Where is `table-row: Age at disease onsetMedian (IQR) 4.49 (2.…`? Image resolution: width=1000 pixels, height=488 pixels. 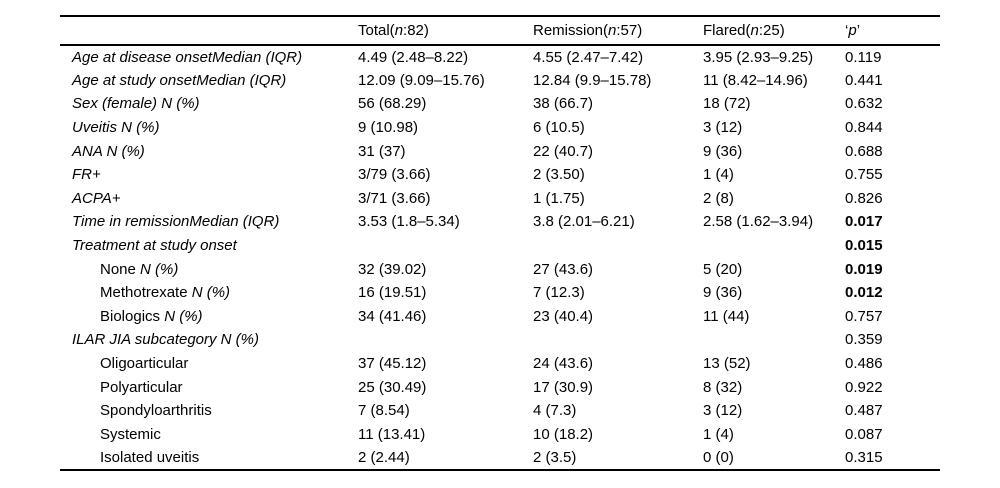 table-row: Age at disease onsetMedian (IQR) 4.49 (2.… is located at coordinates (500, 57).